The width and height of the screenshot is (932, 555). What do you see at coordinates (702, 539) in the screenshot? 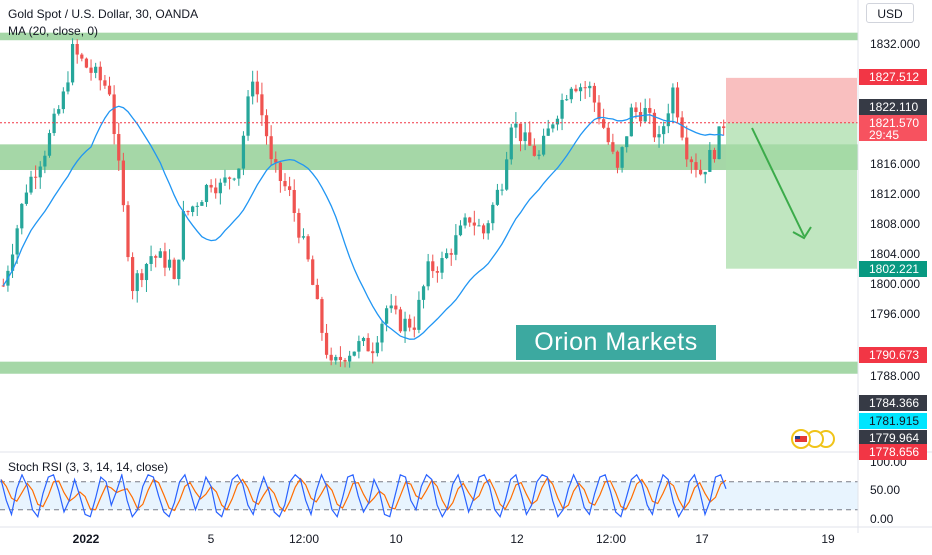
I see `time-tick-label: 17` at bounding box center [702, 539].